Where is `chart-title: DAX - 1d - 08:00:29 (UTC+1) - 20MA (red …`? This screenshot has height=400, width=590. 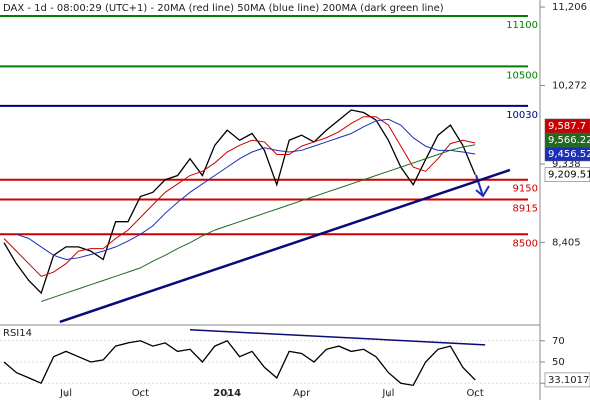
chart-title: DAX - 1d - 08:00:29 (UTC+1) - 20MA (red … is located at coordinates (223, 8).